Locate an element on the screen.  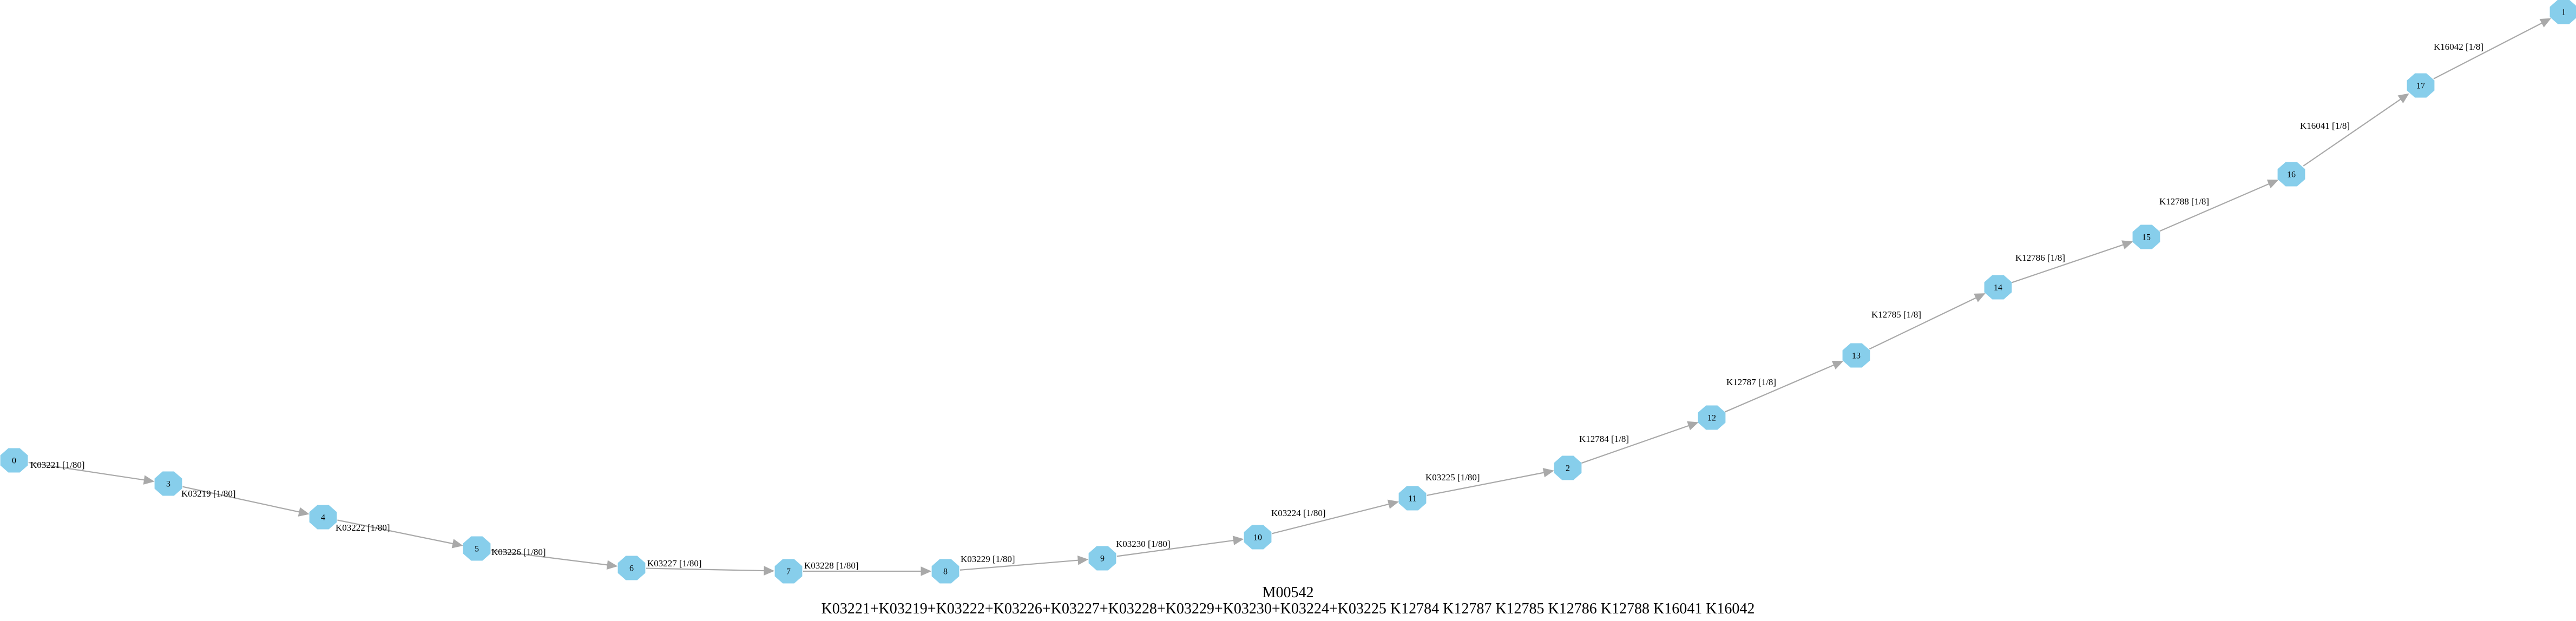
node-9: 9 is located at coordinates (1102, 558).